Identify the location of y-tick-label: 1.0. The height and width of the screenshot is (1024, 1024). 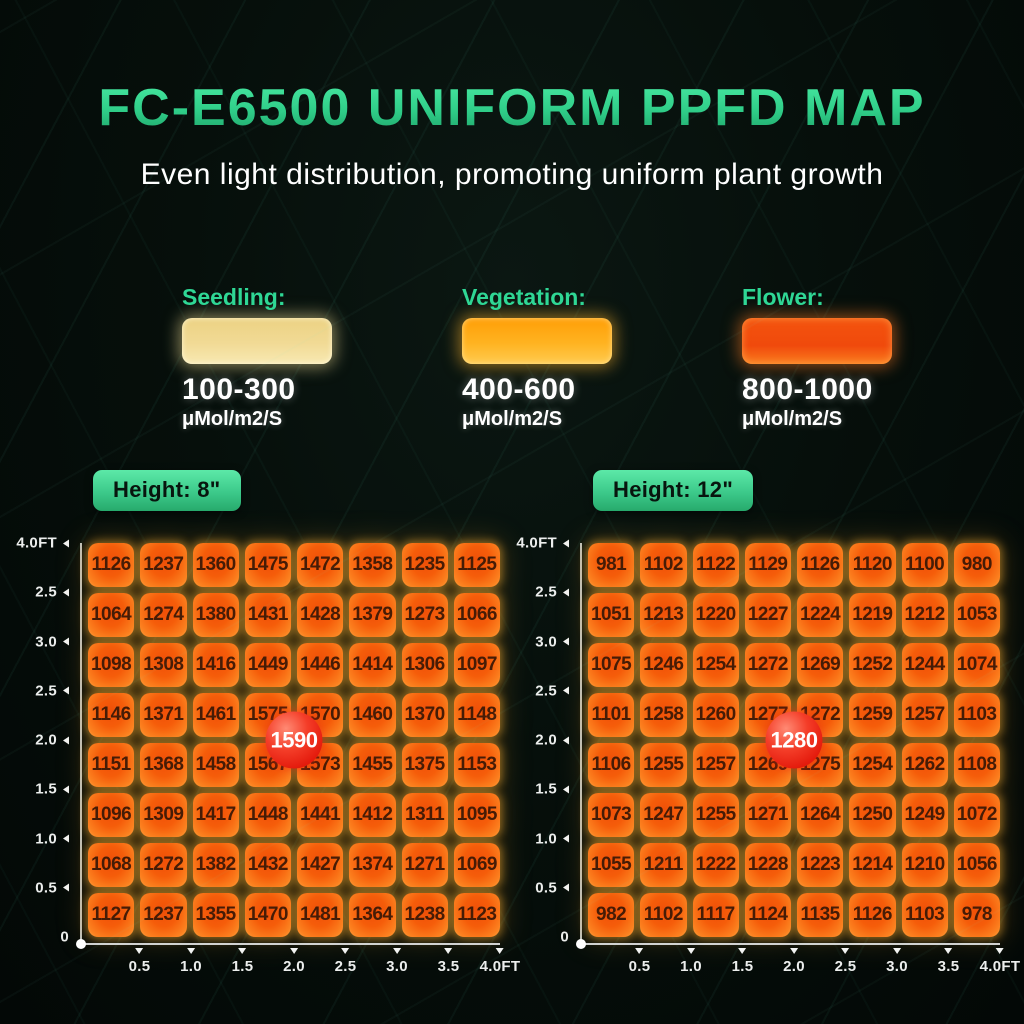
(46, 838).